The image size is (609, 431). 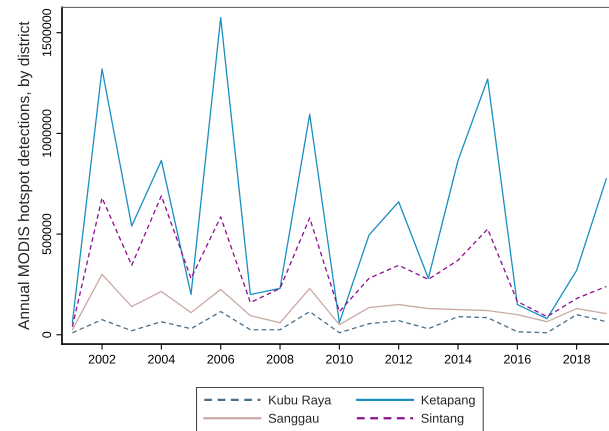 What do you see at coordinates (47, 133) in the screenshot?
I see `y-tick-label: 1000000` at bounding box center [47, 133].